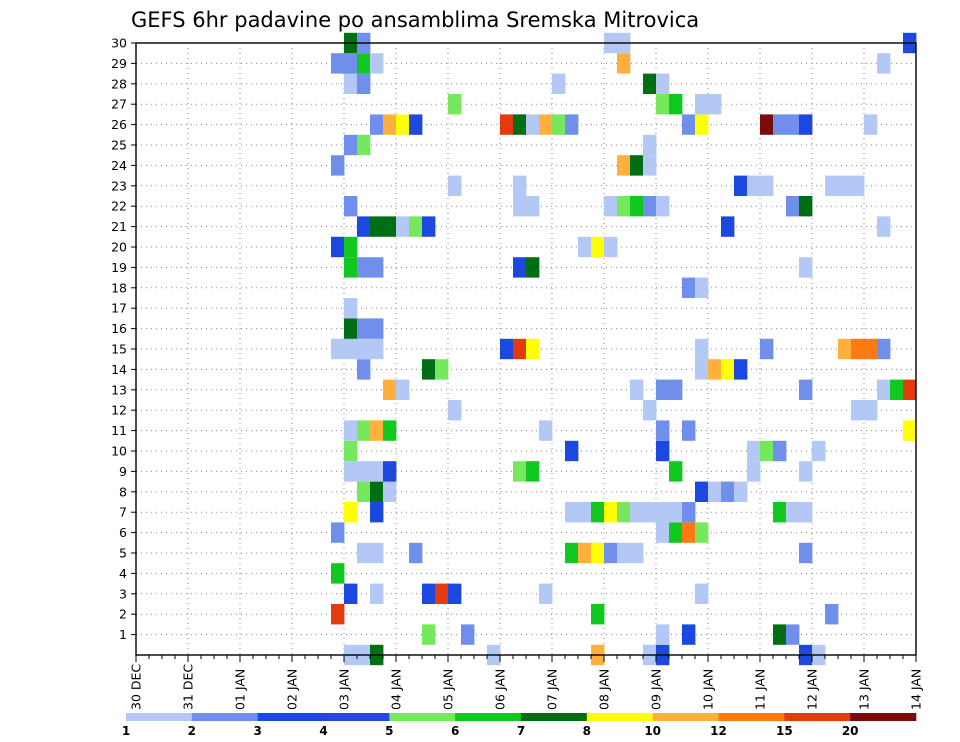  Describe the element at coordinates (119, 226) in the screenshot. I see `y-tick-label: 21` at that location.